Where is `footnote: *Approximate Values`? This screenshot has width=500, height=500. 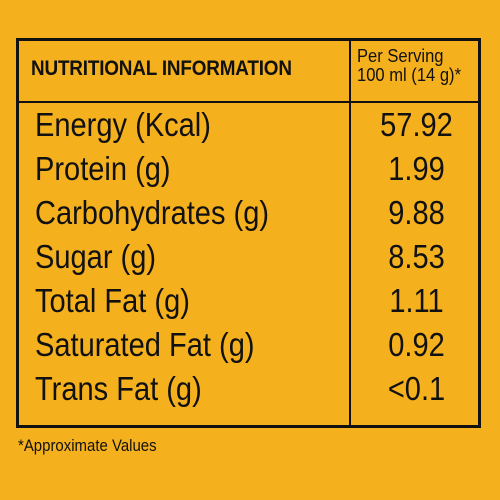
footnote: *Approximate Values is located at coordinates (87, 445).